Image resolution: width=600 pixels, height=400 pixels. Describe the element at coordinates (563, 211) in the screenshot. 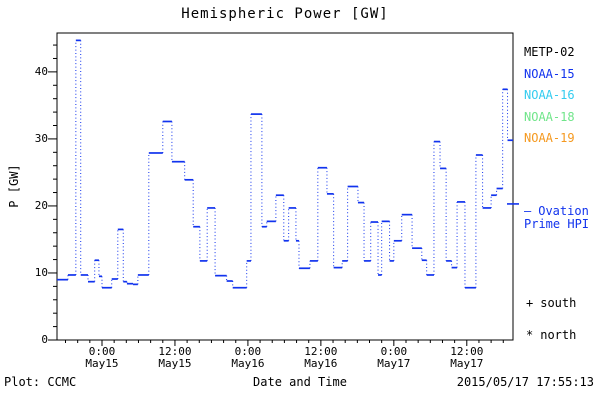

I see `legend-ovation-text1: Ovation` at that location.